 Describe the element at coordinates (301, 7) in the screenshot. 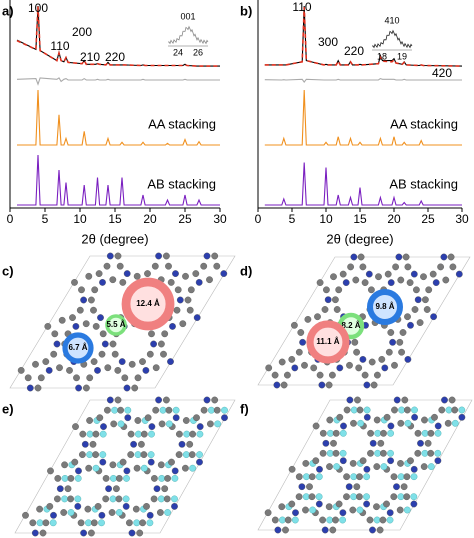

I see `peak-label: 110` at that location.